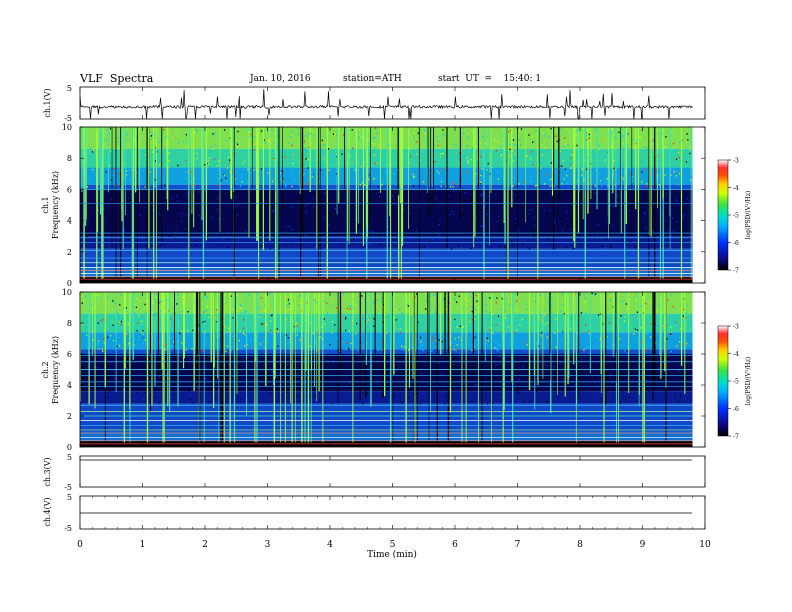 This screenshot has height=612, width=792. What do you see at coordinates (392, 471) in the screenshot?
I see `ch3-waveform-frame` at bounding box center [392, 471].